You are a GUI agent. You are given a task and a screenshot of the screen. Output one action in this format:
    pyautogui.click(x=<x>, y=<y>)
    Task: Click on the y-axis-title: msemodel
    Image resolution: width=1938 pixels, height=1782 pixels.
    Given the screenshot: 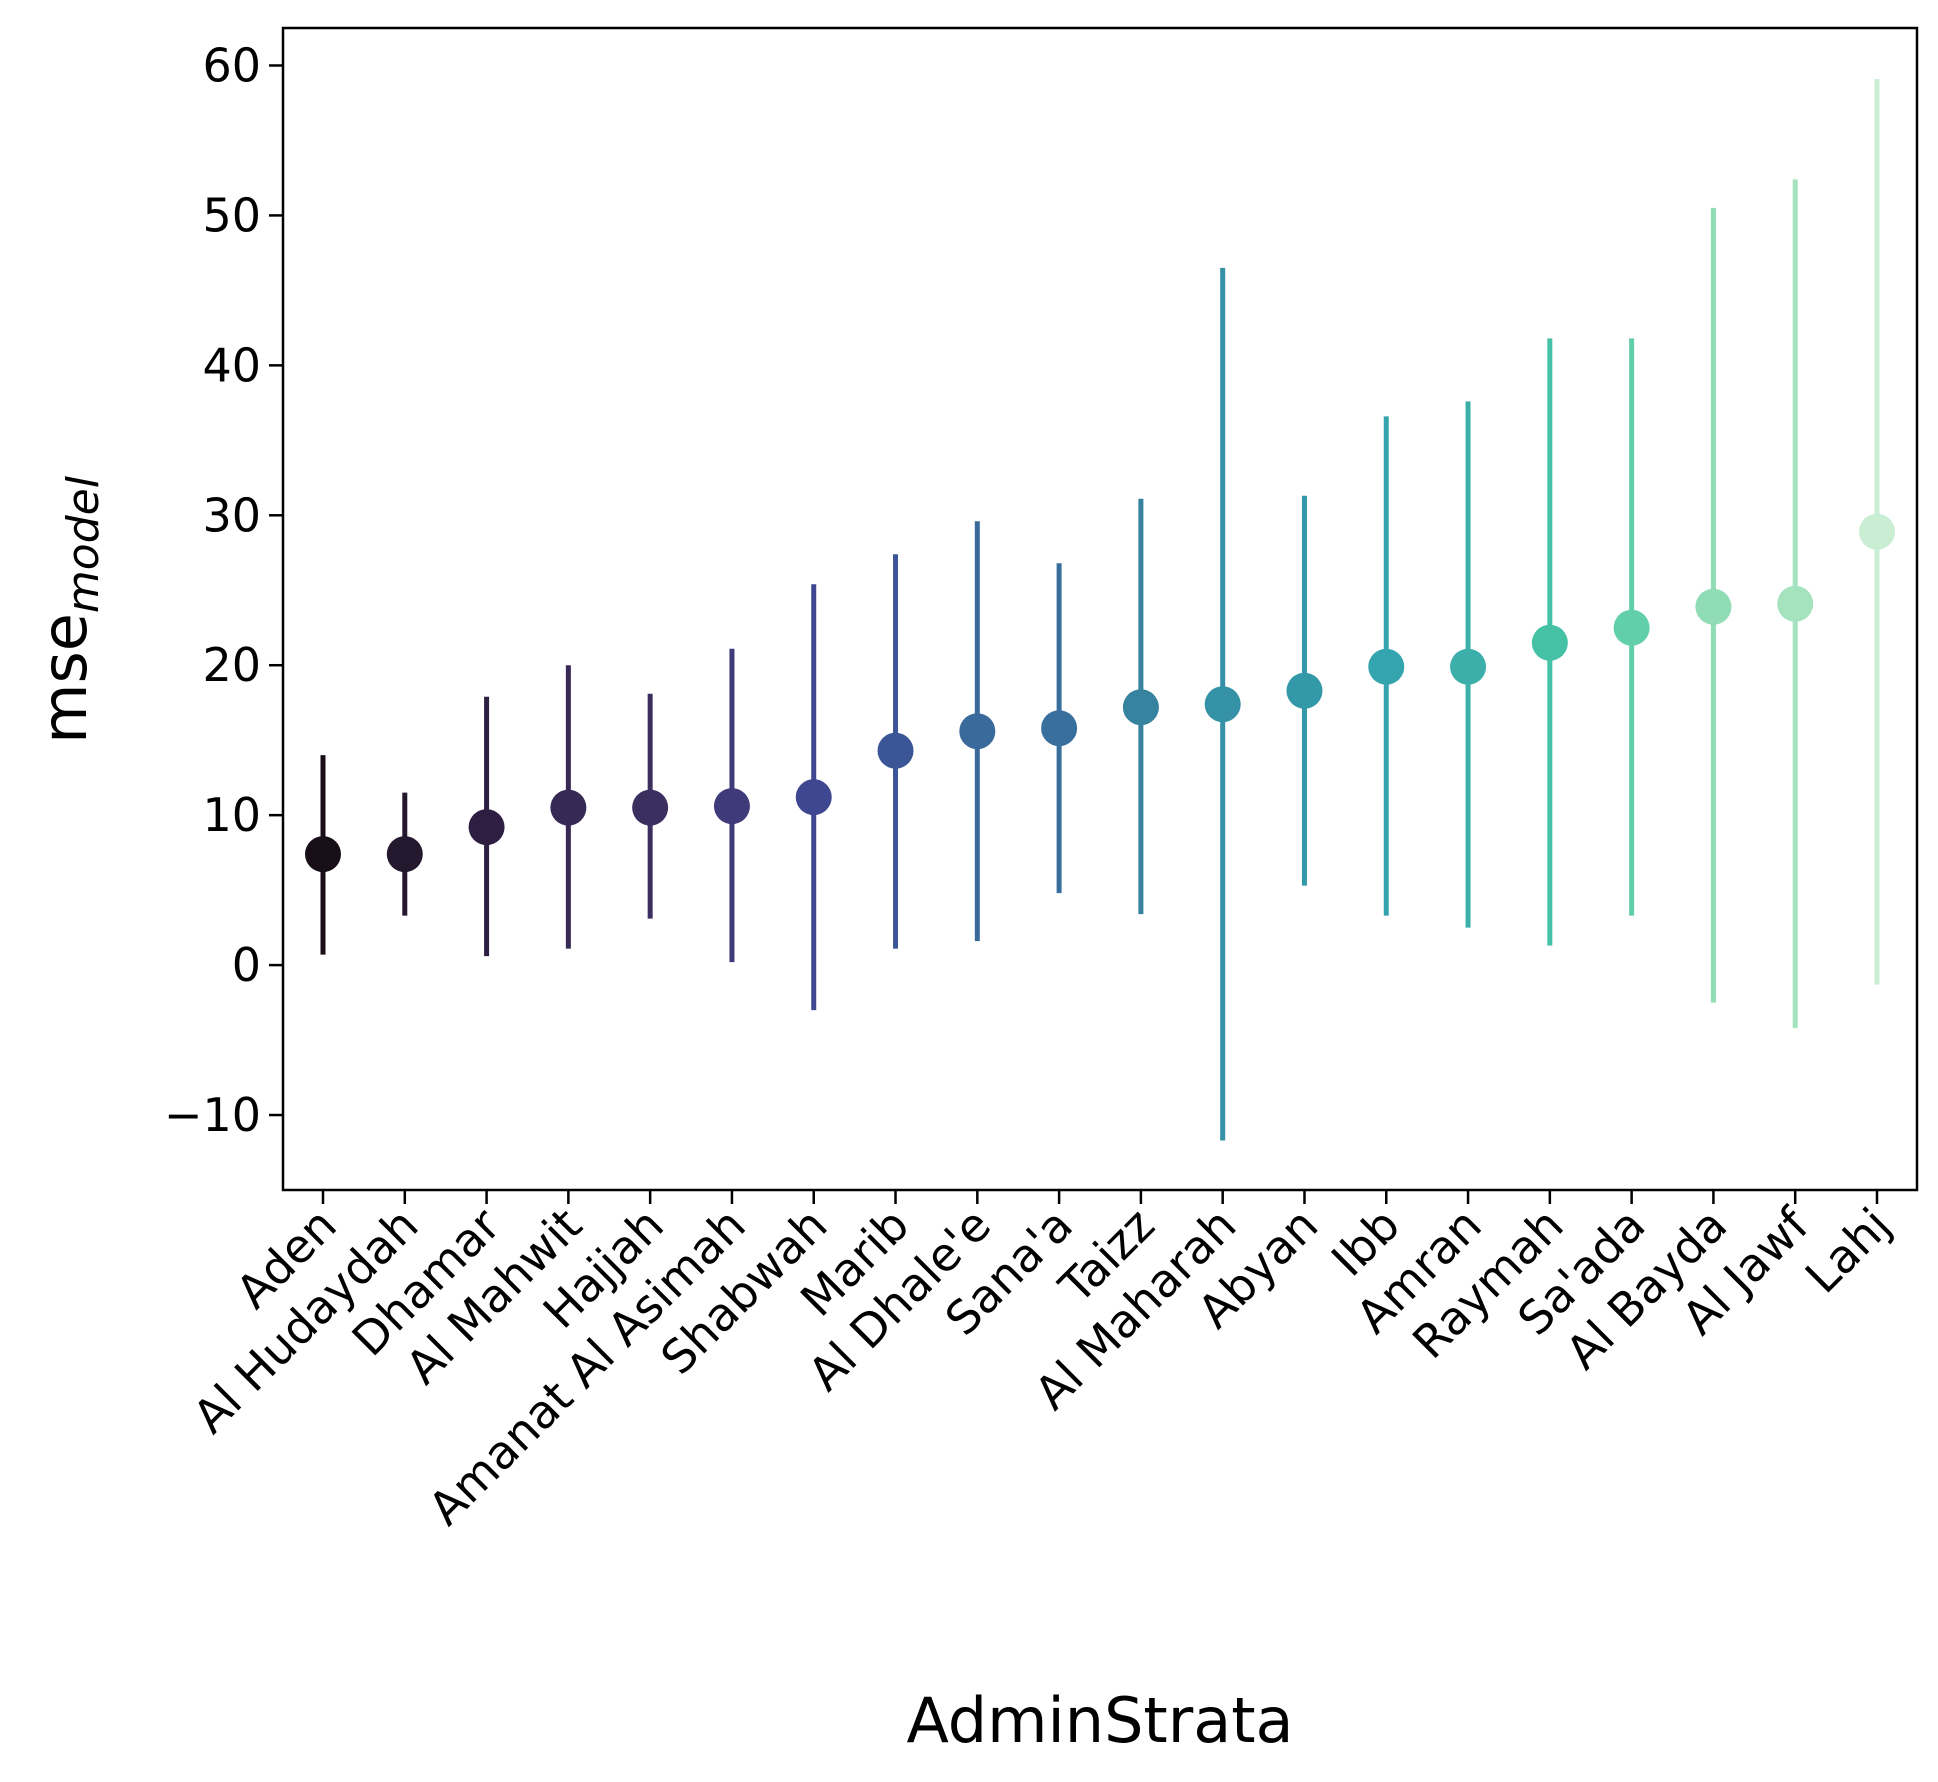 What is the action you would take?
    pyautogui.click(x=68, y=609)
    